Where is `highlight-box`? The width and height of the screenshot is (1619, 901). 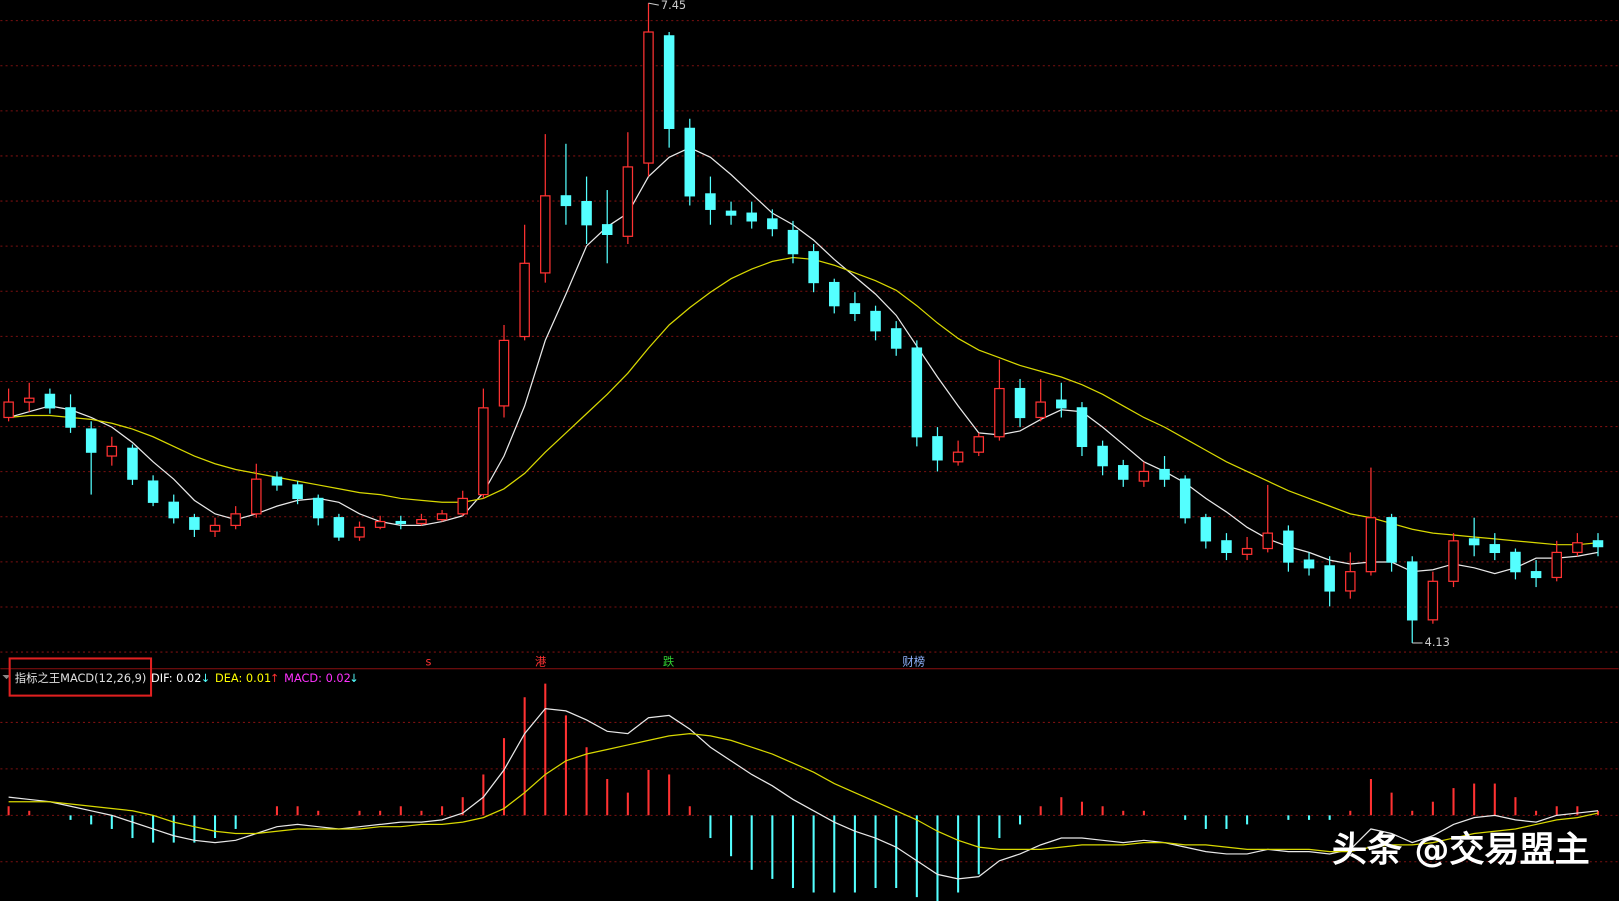 highlight-box is located at coordinates (80, 677).